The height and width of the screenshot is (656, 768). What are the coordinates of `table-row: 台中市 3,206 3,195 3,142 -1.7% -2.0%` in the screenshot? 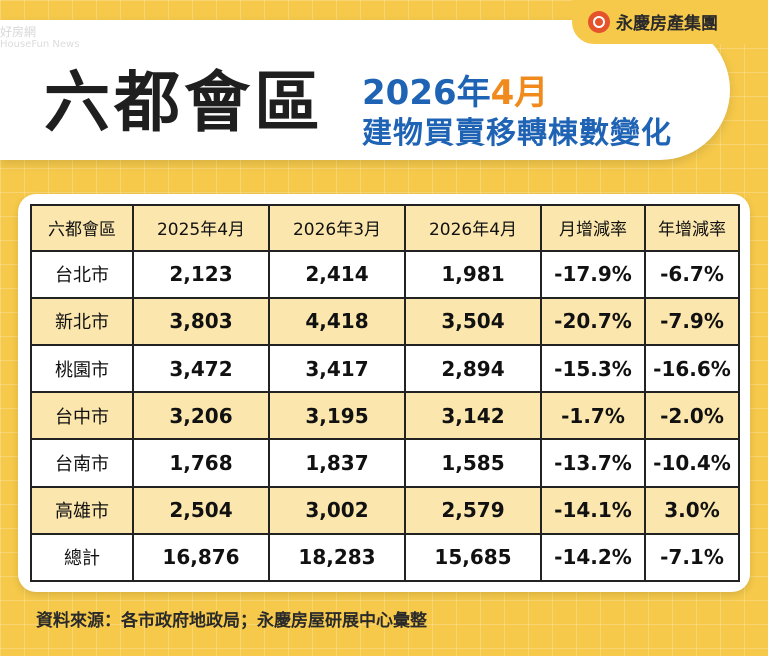 It's located at (385, 416).